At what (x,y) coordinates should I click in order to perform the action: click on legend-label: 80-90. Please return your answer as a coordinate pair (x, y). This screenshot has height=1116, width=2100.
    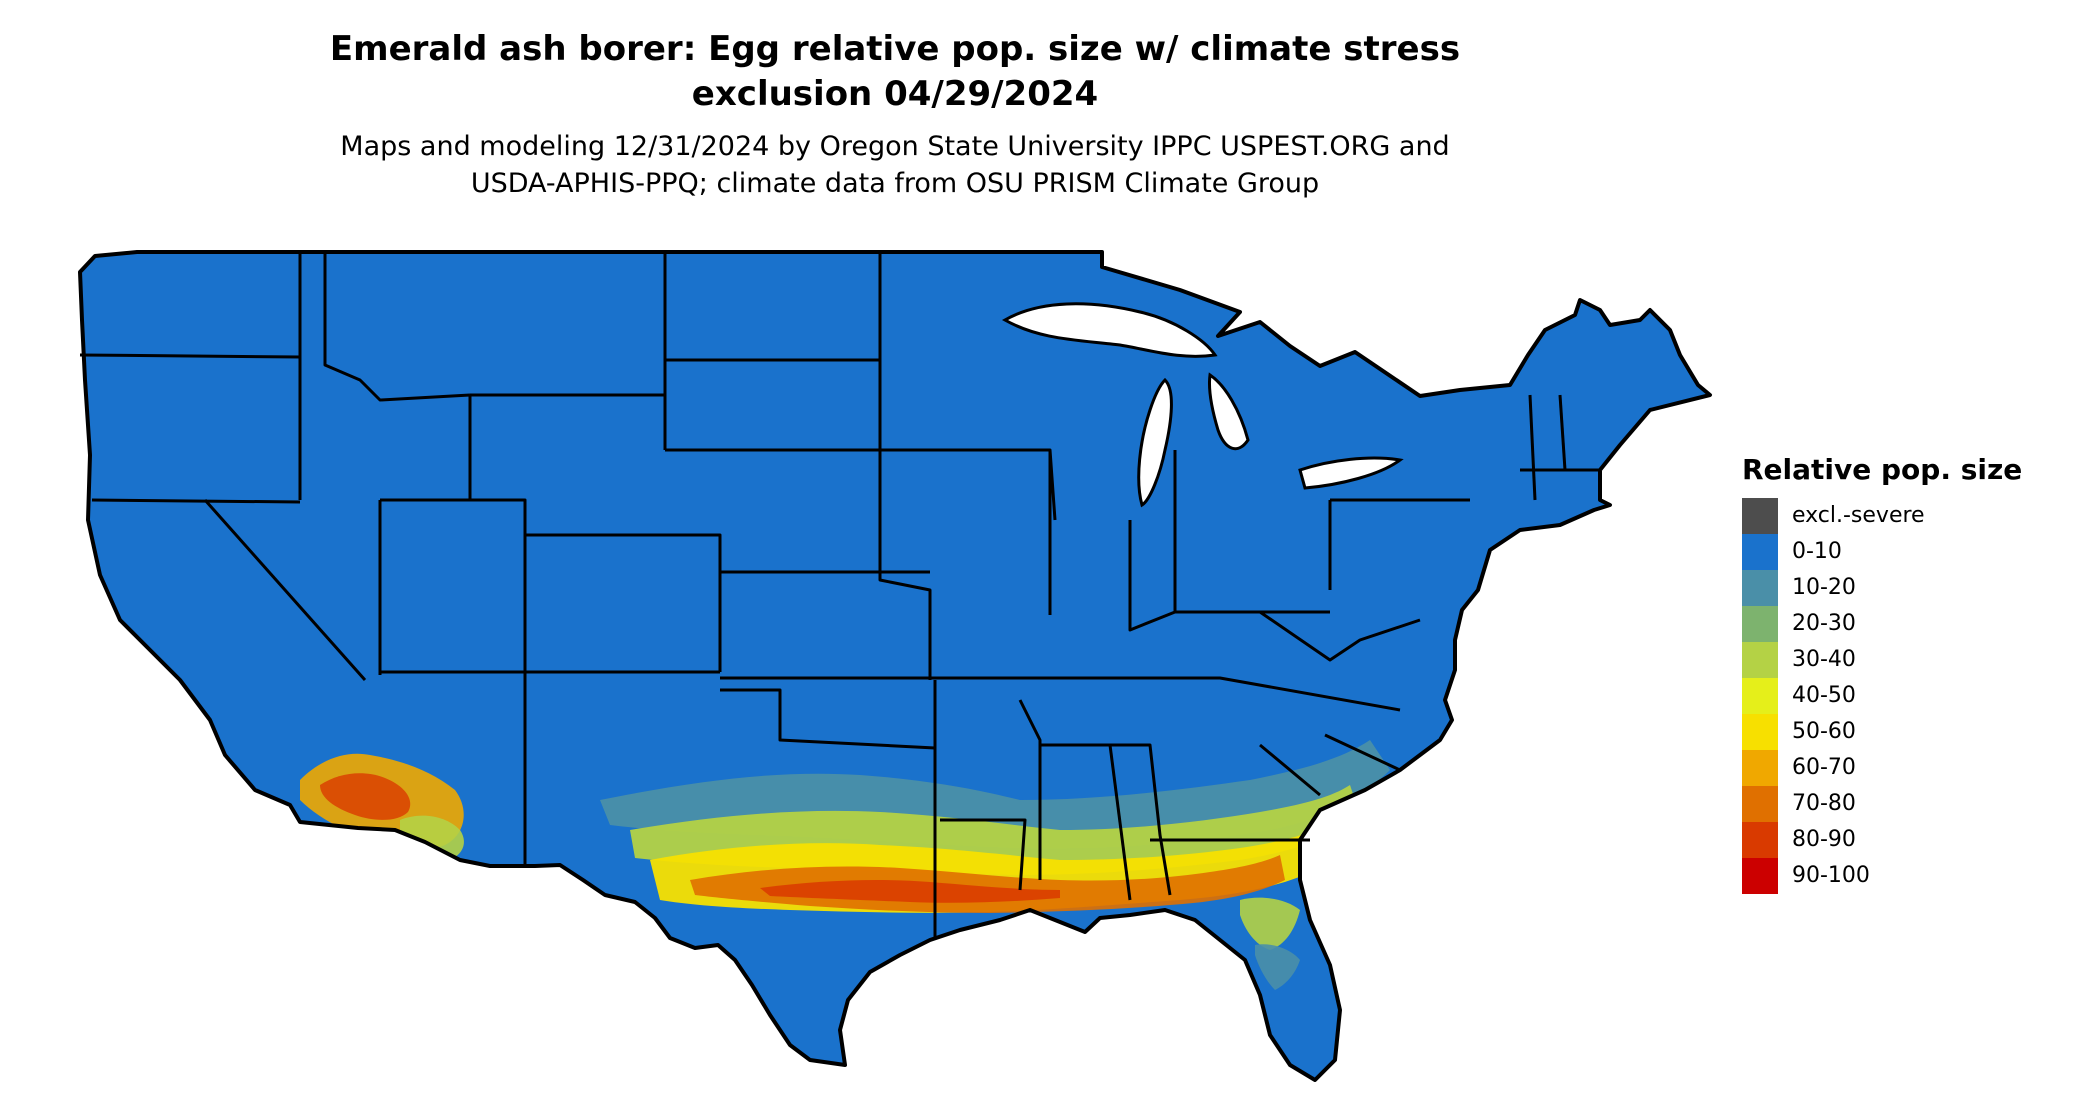
    Looking at the image, I should click on (1824, 839).